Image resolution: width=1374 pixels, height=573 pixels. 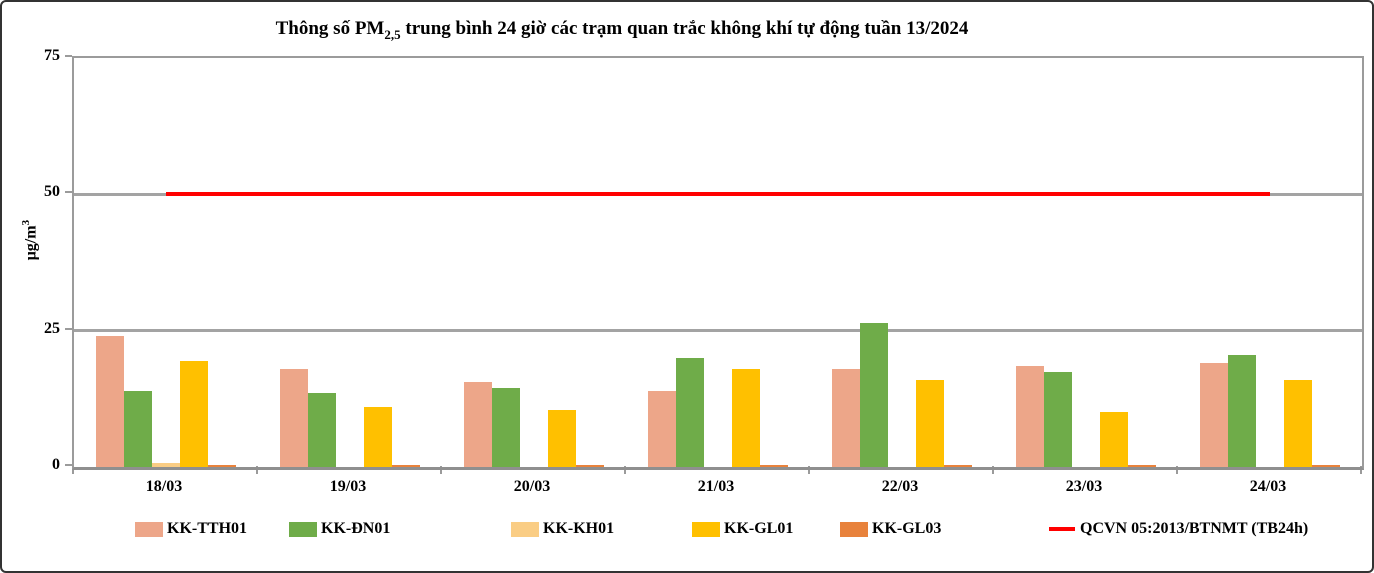 I want to click on bar-KK-KH01-18/03, so click(x=166, y=465).